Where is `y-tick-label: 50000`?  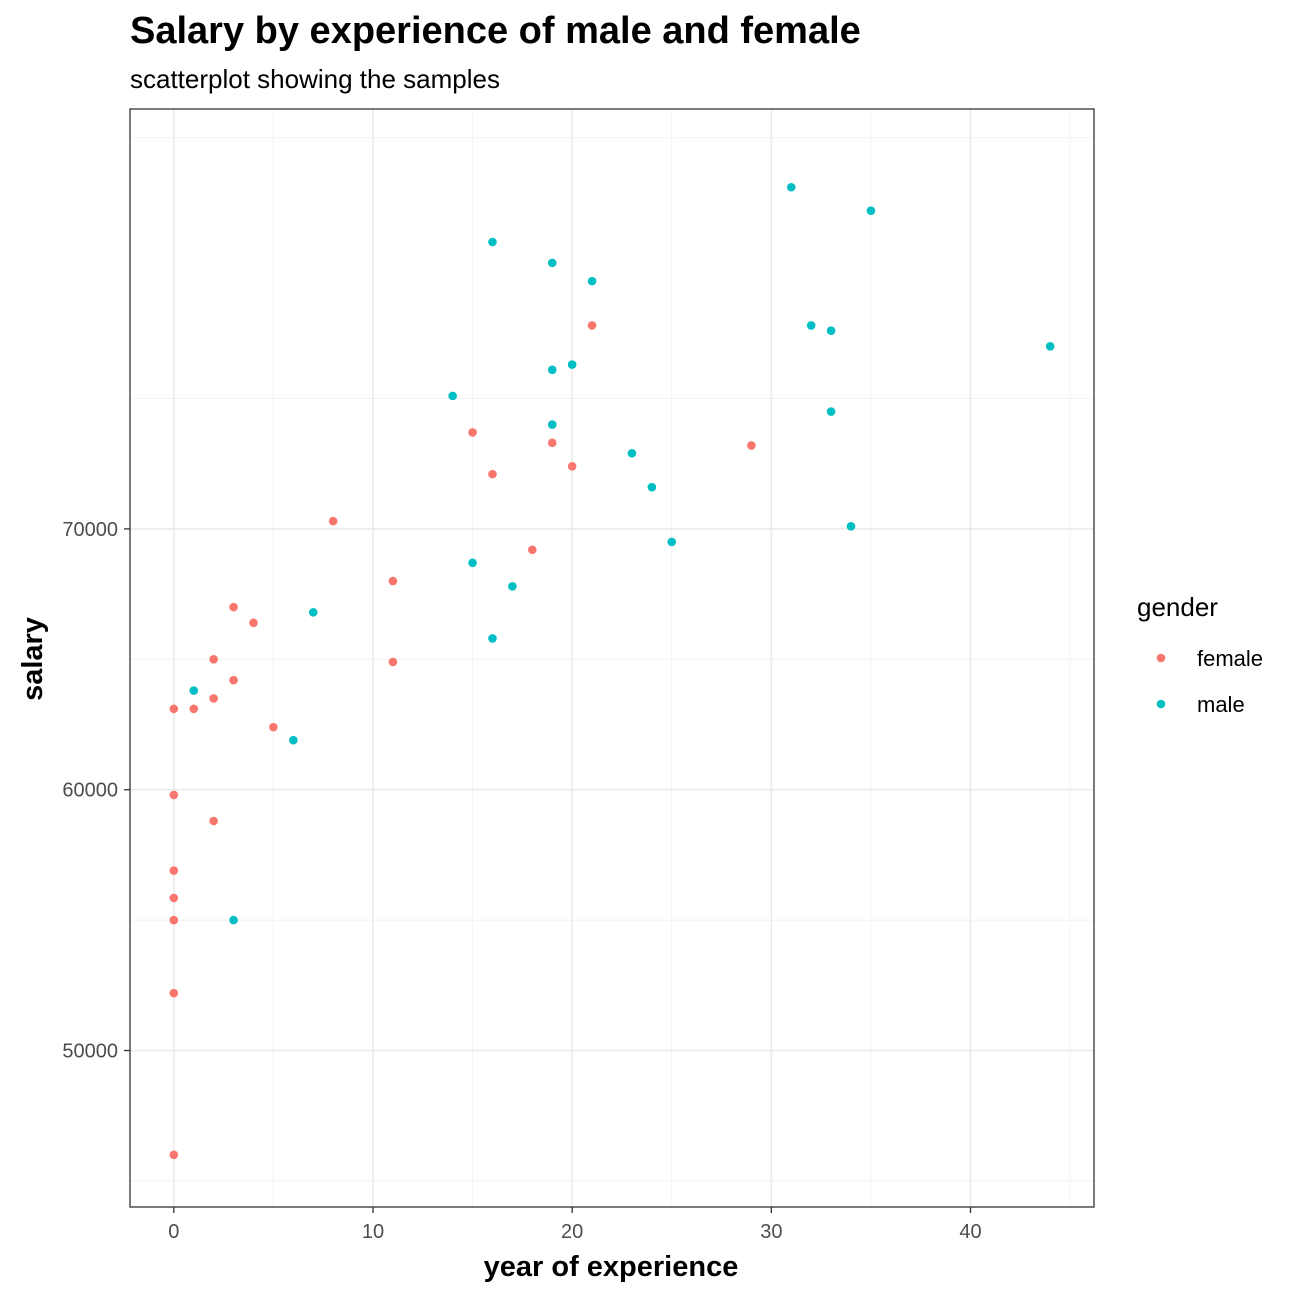 y-tick-label: 50000 is located at coordinates (90, 1052).